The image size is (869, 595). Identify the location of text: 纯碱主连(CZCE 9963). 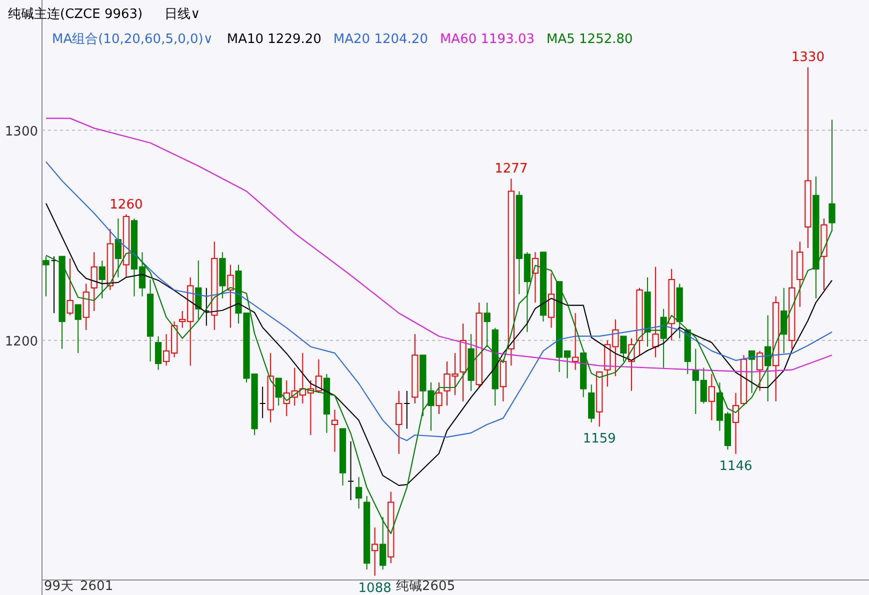
(75, 14).